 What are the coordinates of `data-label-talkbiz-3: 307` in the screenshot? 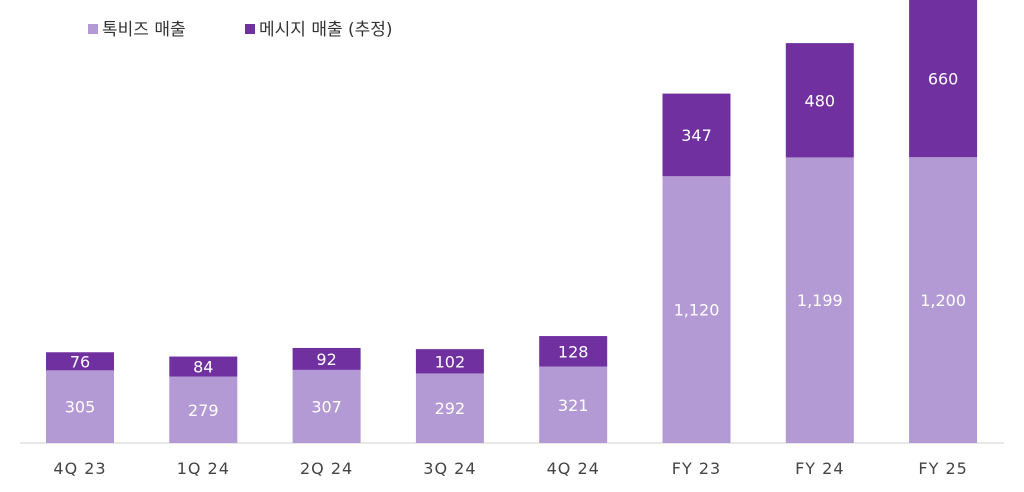 It's located at (326, 406).